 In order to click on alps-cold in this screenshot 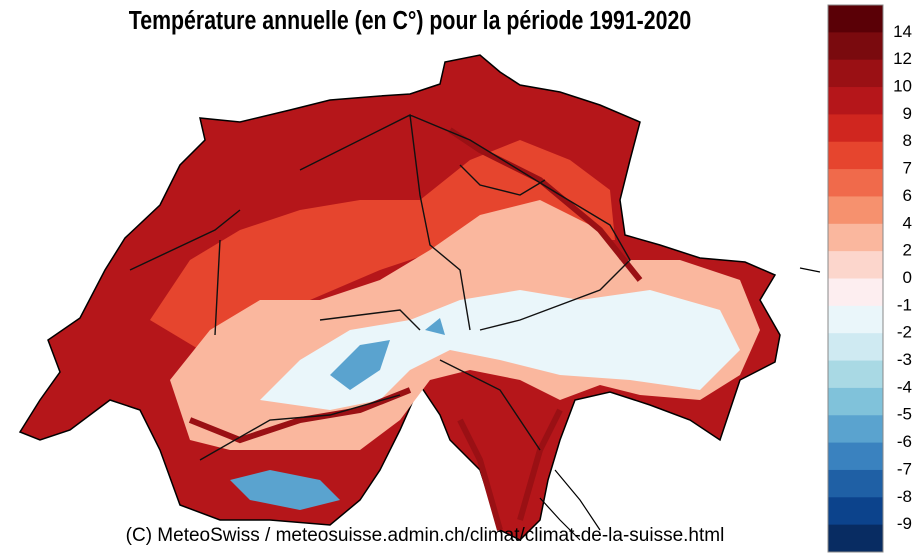, I will do `click(500, 350)`.